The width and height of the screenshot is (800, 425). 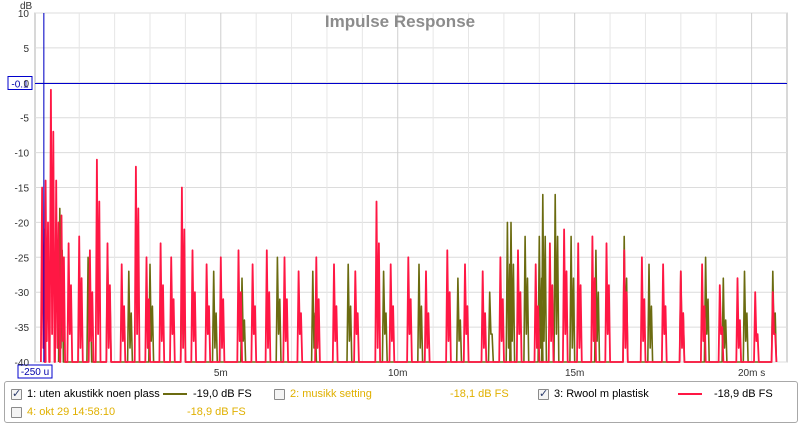 I want to click on legend-label-4: 4: okt 29 14:58:10, so click(x=71, y=412).